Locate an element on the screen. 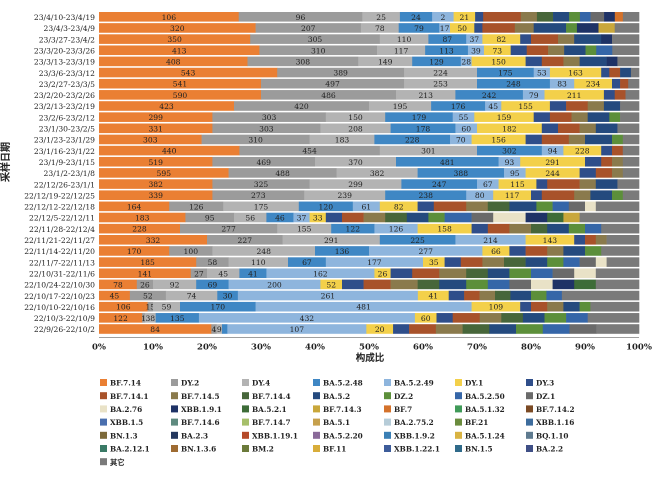 This screenshot has width=660, height=487. data-label: 261 is located at coordinates (328, 296).